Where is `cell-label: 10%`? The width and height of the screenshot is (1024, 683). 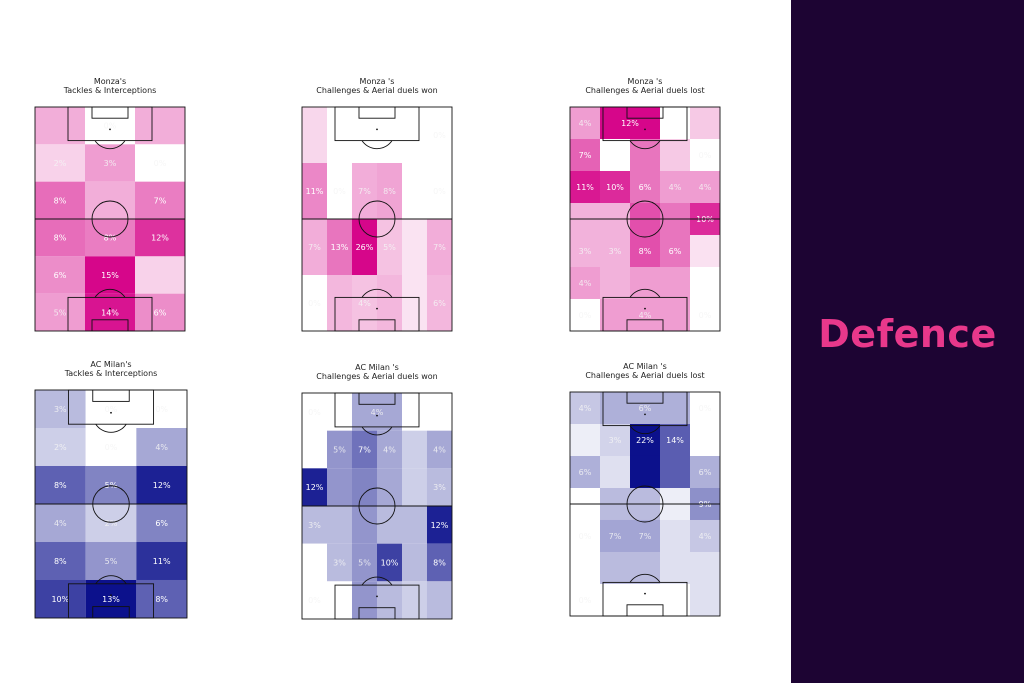 cell-label: 10% is located at coordinates (390, 563).